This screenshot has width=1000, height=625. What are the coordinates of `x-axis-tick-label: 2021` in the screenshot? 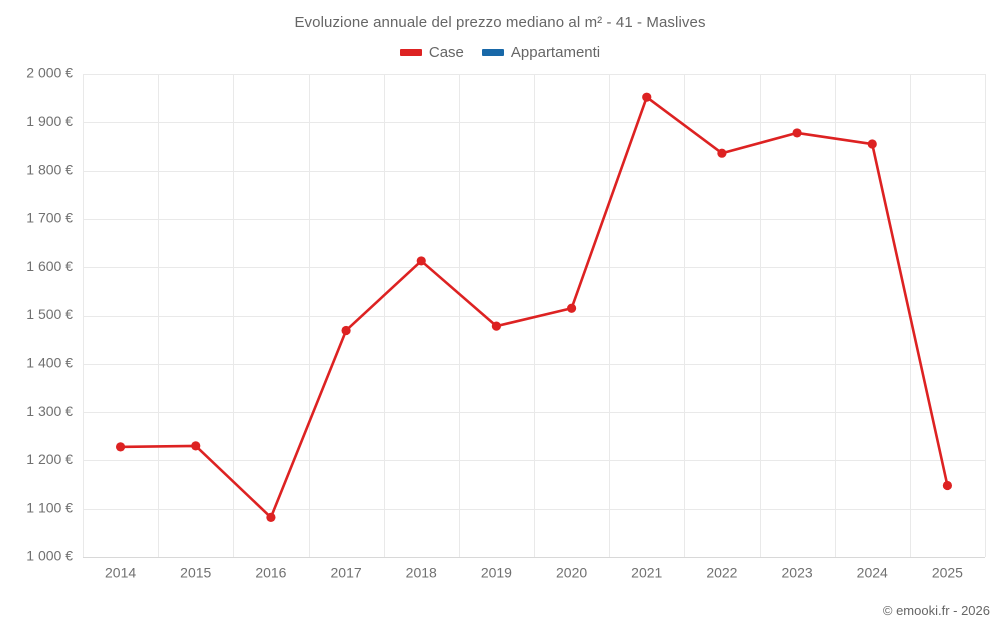 It's located at (646, 572).